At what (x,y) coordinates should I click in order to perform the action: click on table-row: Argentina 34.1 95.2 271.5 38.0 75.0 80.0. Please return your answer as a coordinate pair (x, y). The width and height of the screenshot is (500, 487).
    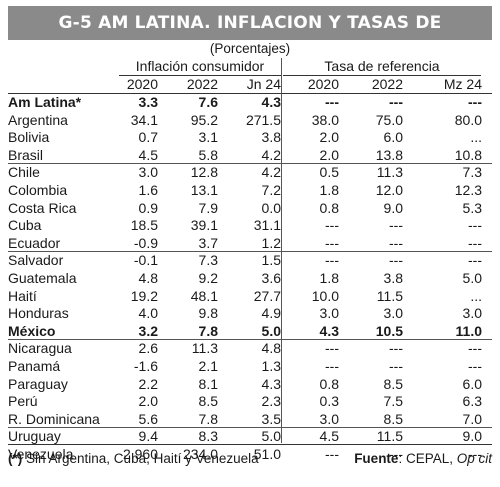
    Looking at the image, I should click on (250, 121).